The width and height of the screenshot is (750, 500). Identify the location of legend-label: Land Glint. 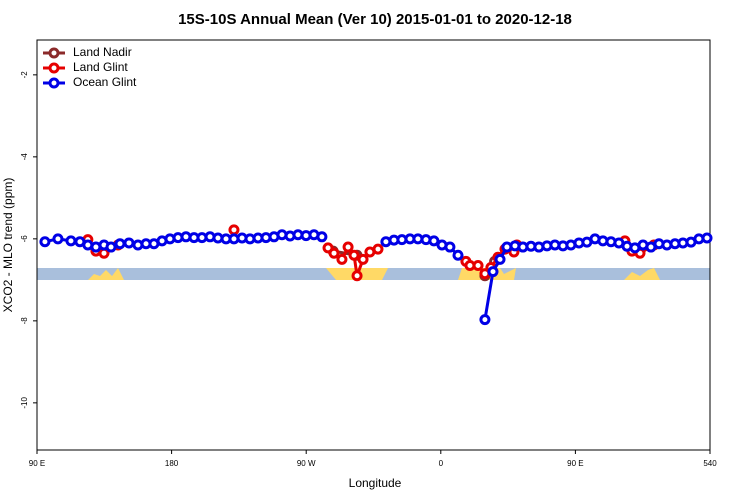
(100, 67).